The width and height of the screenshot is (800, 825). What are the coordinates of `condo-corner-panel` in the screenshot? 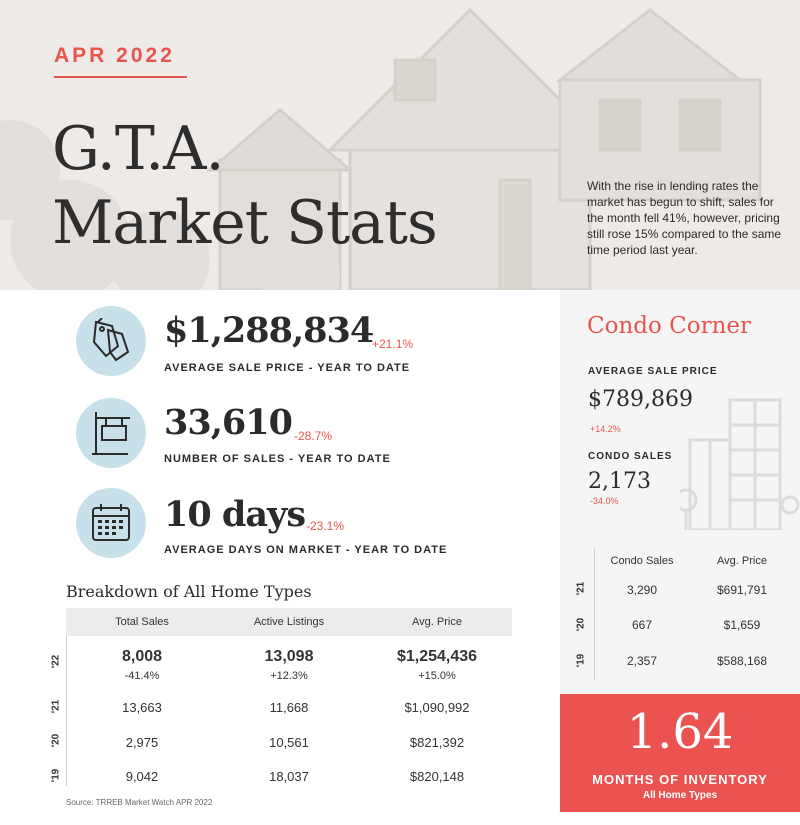 It's located at (680, 492).